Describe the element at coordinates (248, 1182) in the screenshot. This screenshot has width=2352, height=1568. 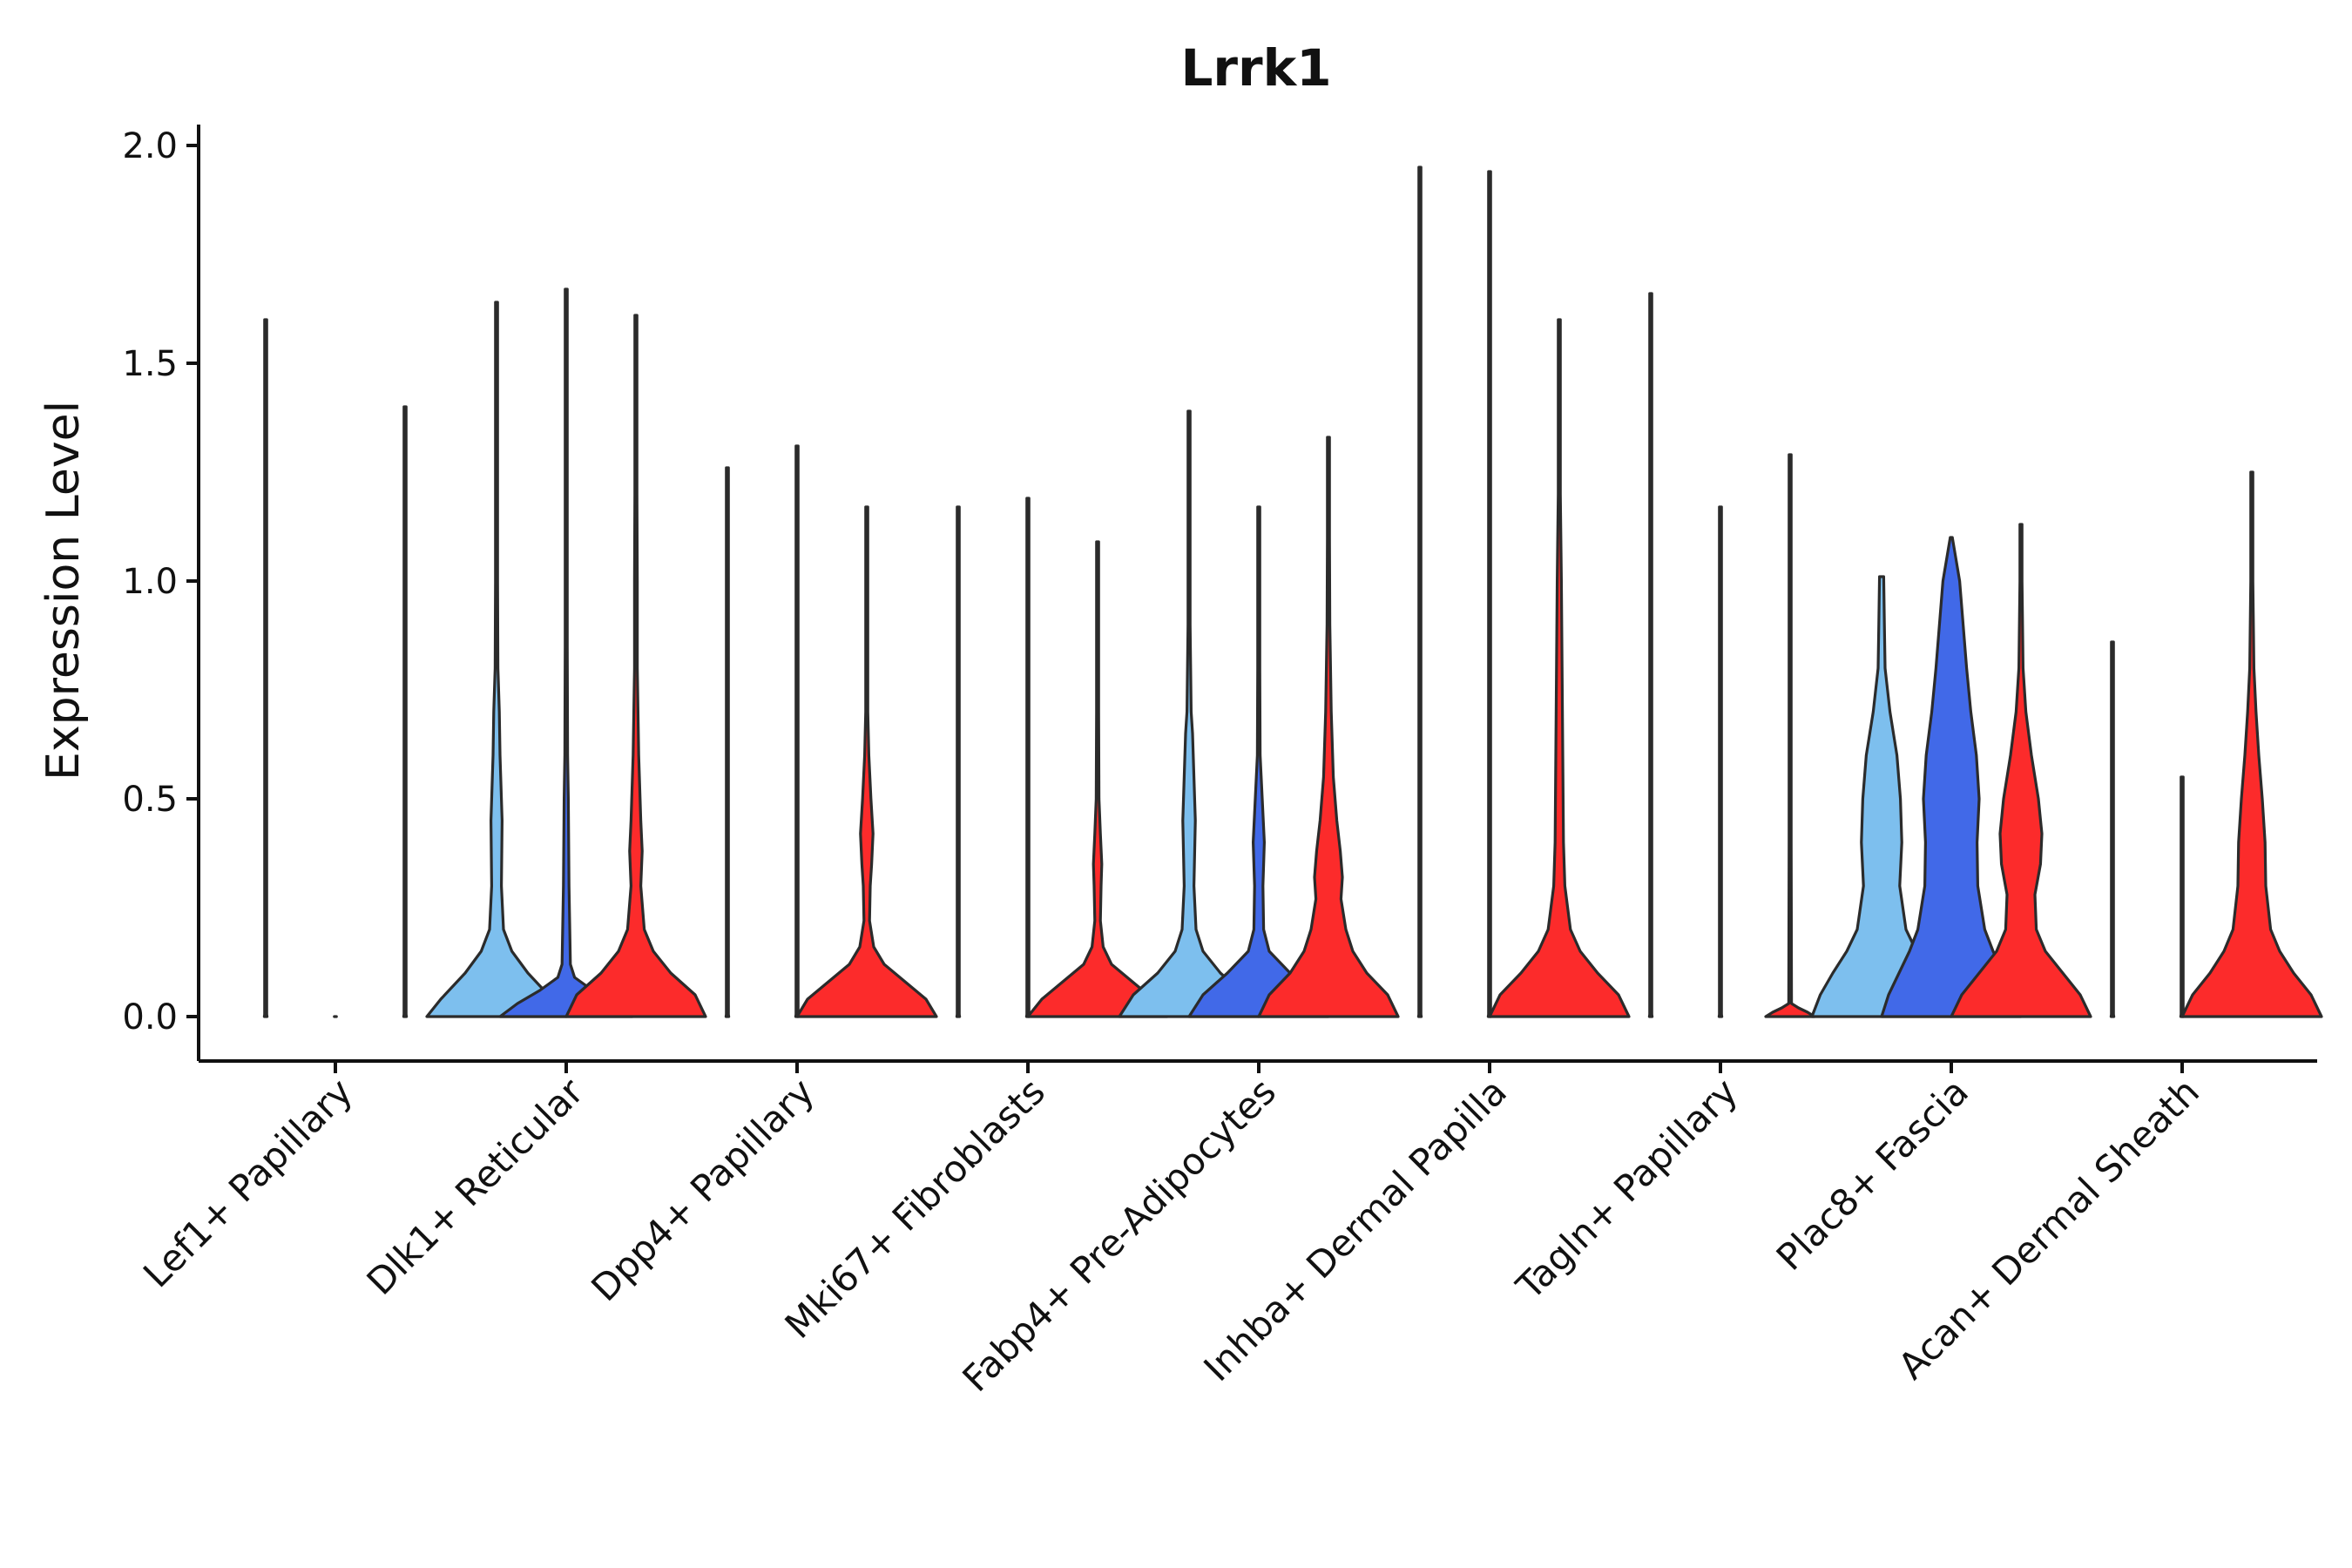
I see `x-tick-label-0: Lef1+ Papillary` at that location.